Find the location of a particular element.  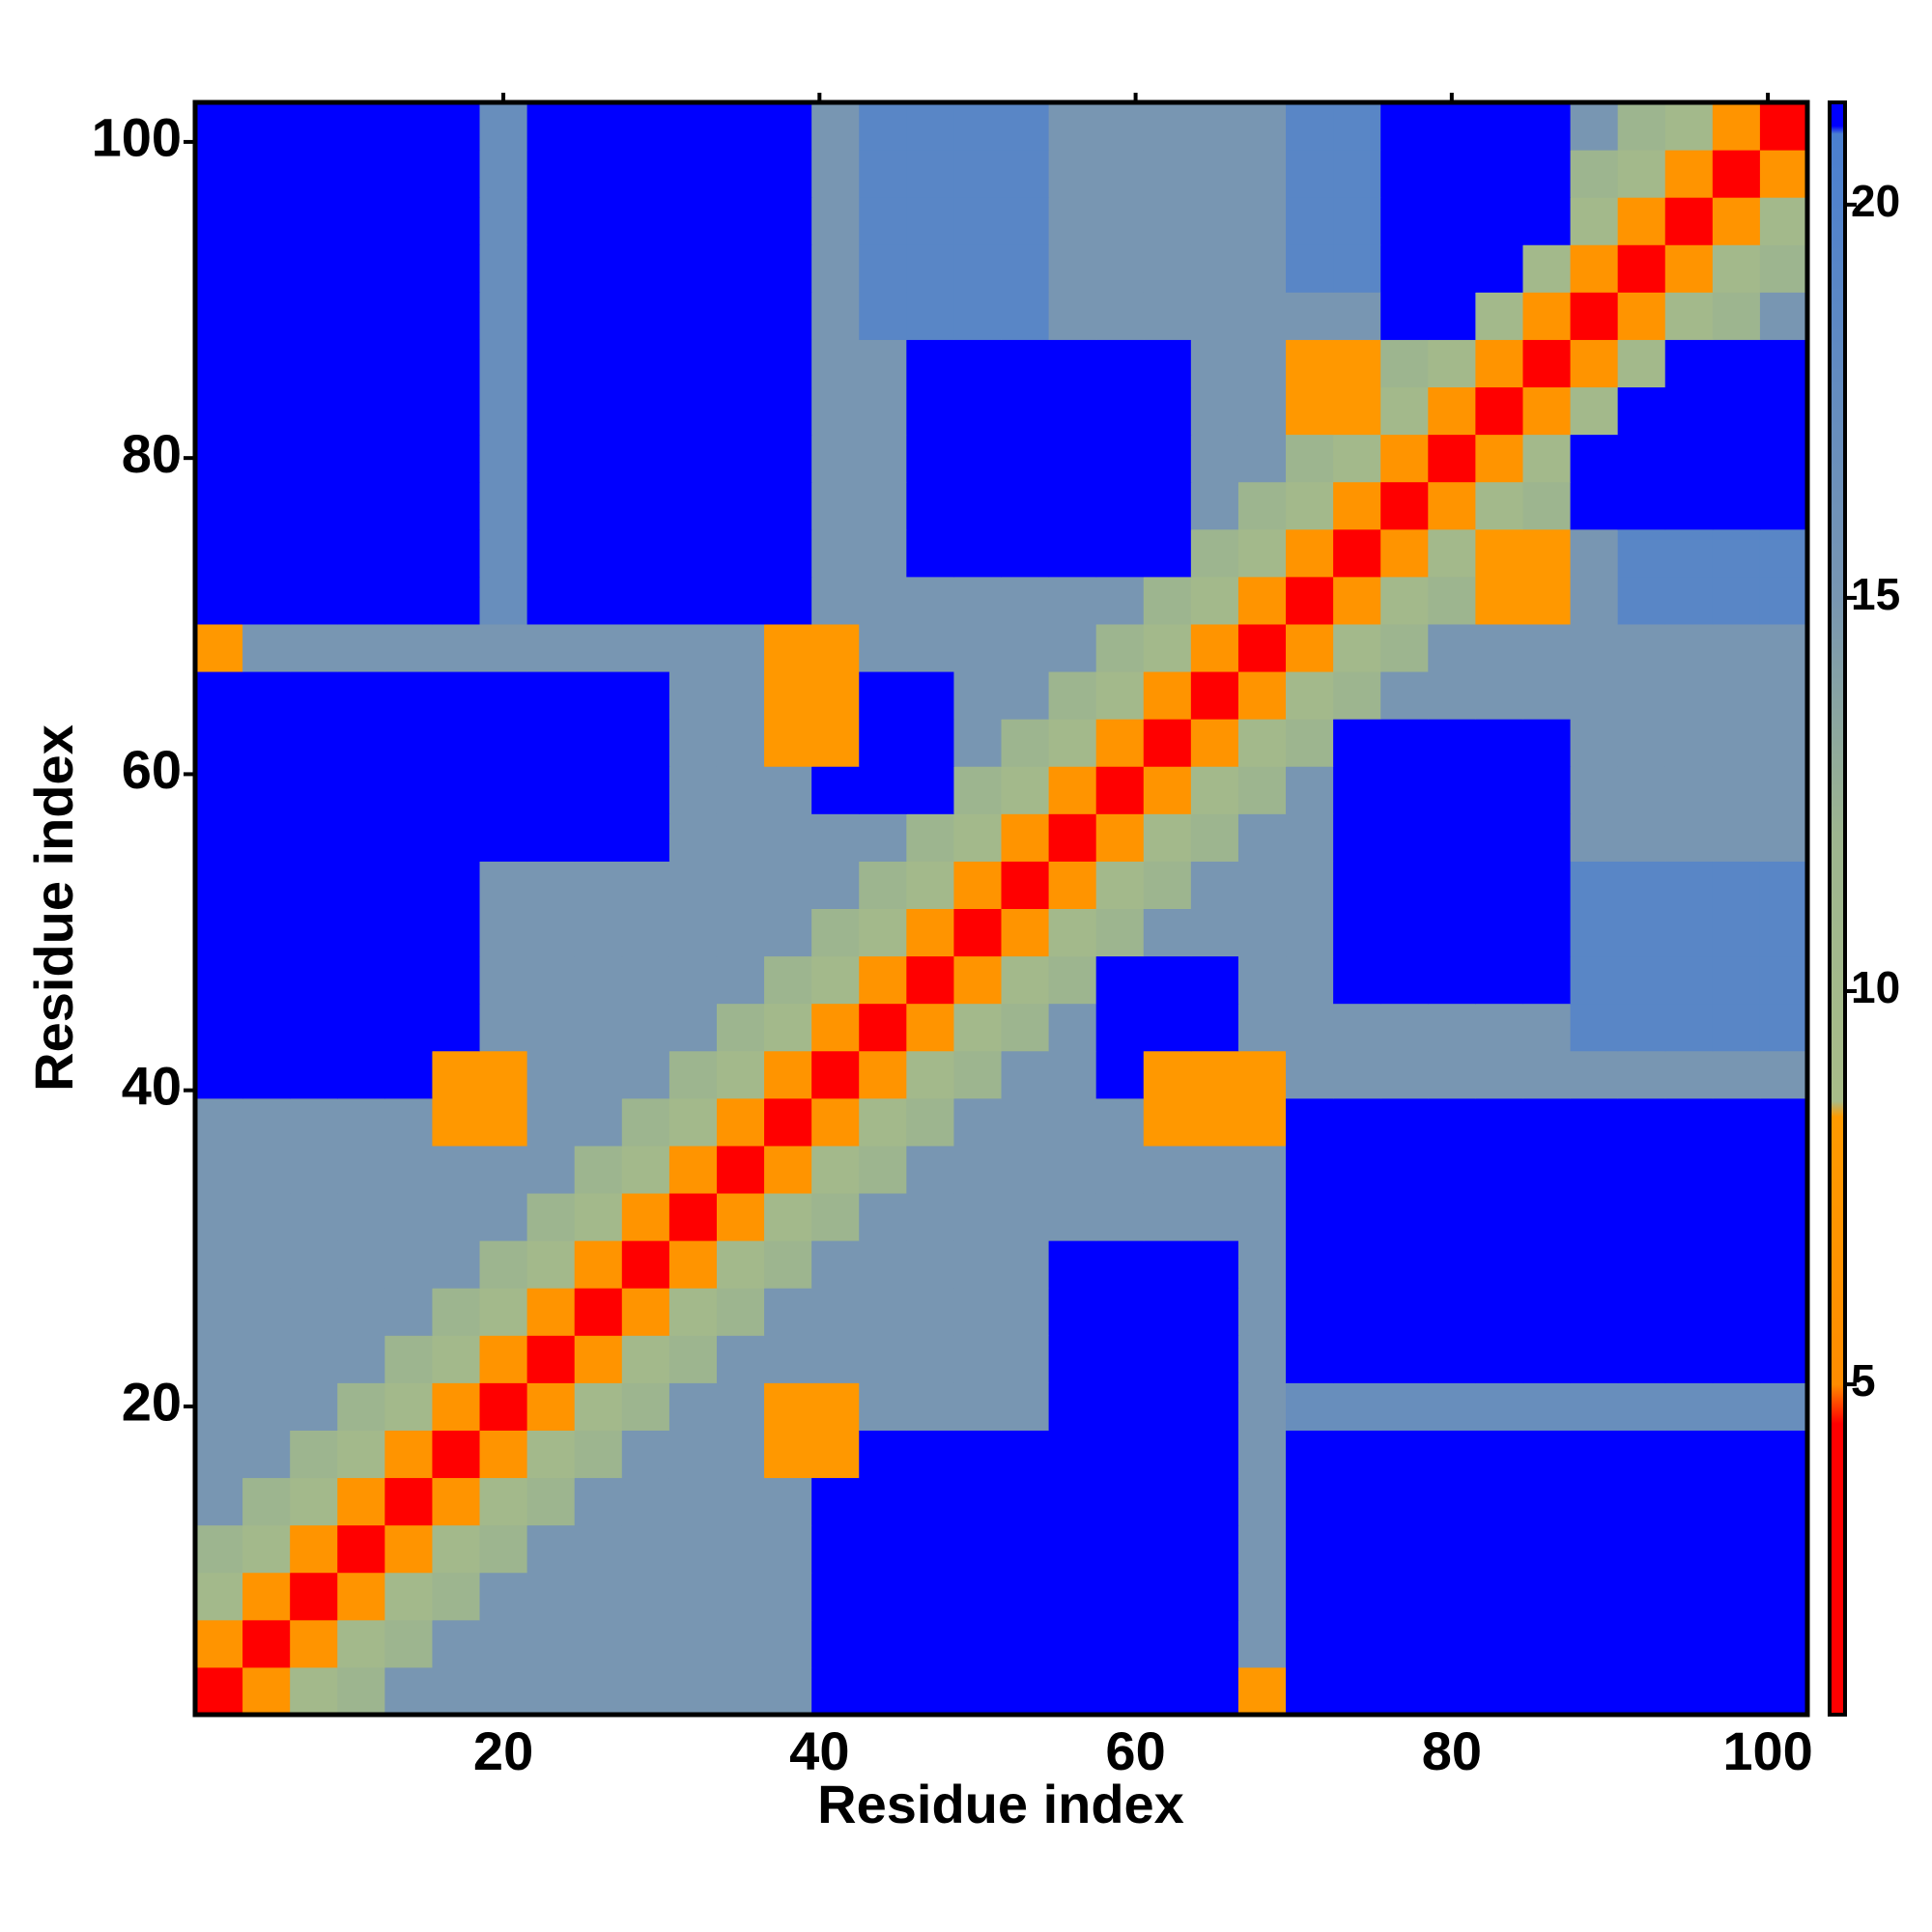

x-tick-label: 60 is located at coordinates (1135, 1750).